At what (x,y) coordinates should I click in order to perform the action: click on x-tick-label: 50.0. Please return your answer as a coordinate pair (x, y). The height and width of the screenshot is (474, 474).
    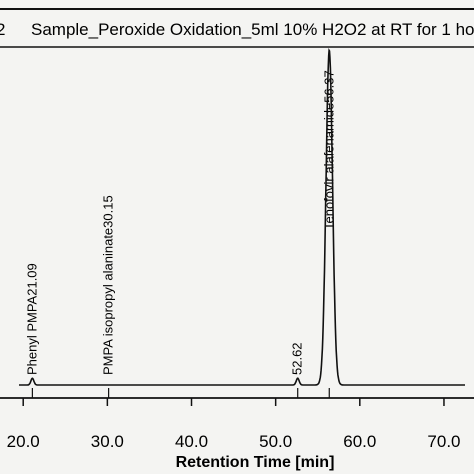
    Looking at the image, I should click on (275, 441).